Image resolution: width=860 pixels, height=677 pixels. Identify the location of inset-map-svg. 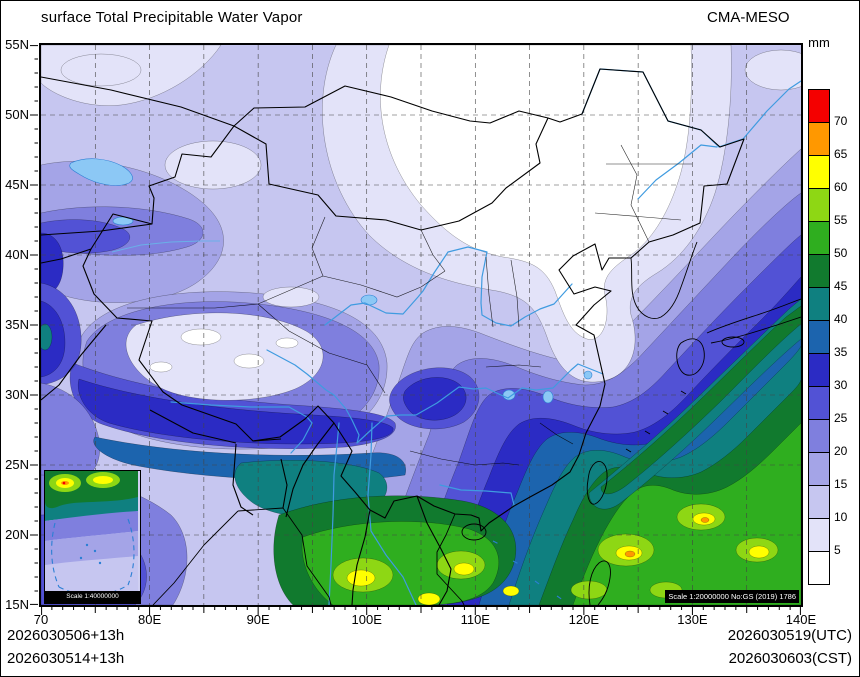
(91, 536).